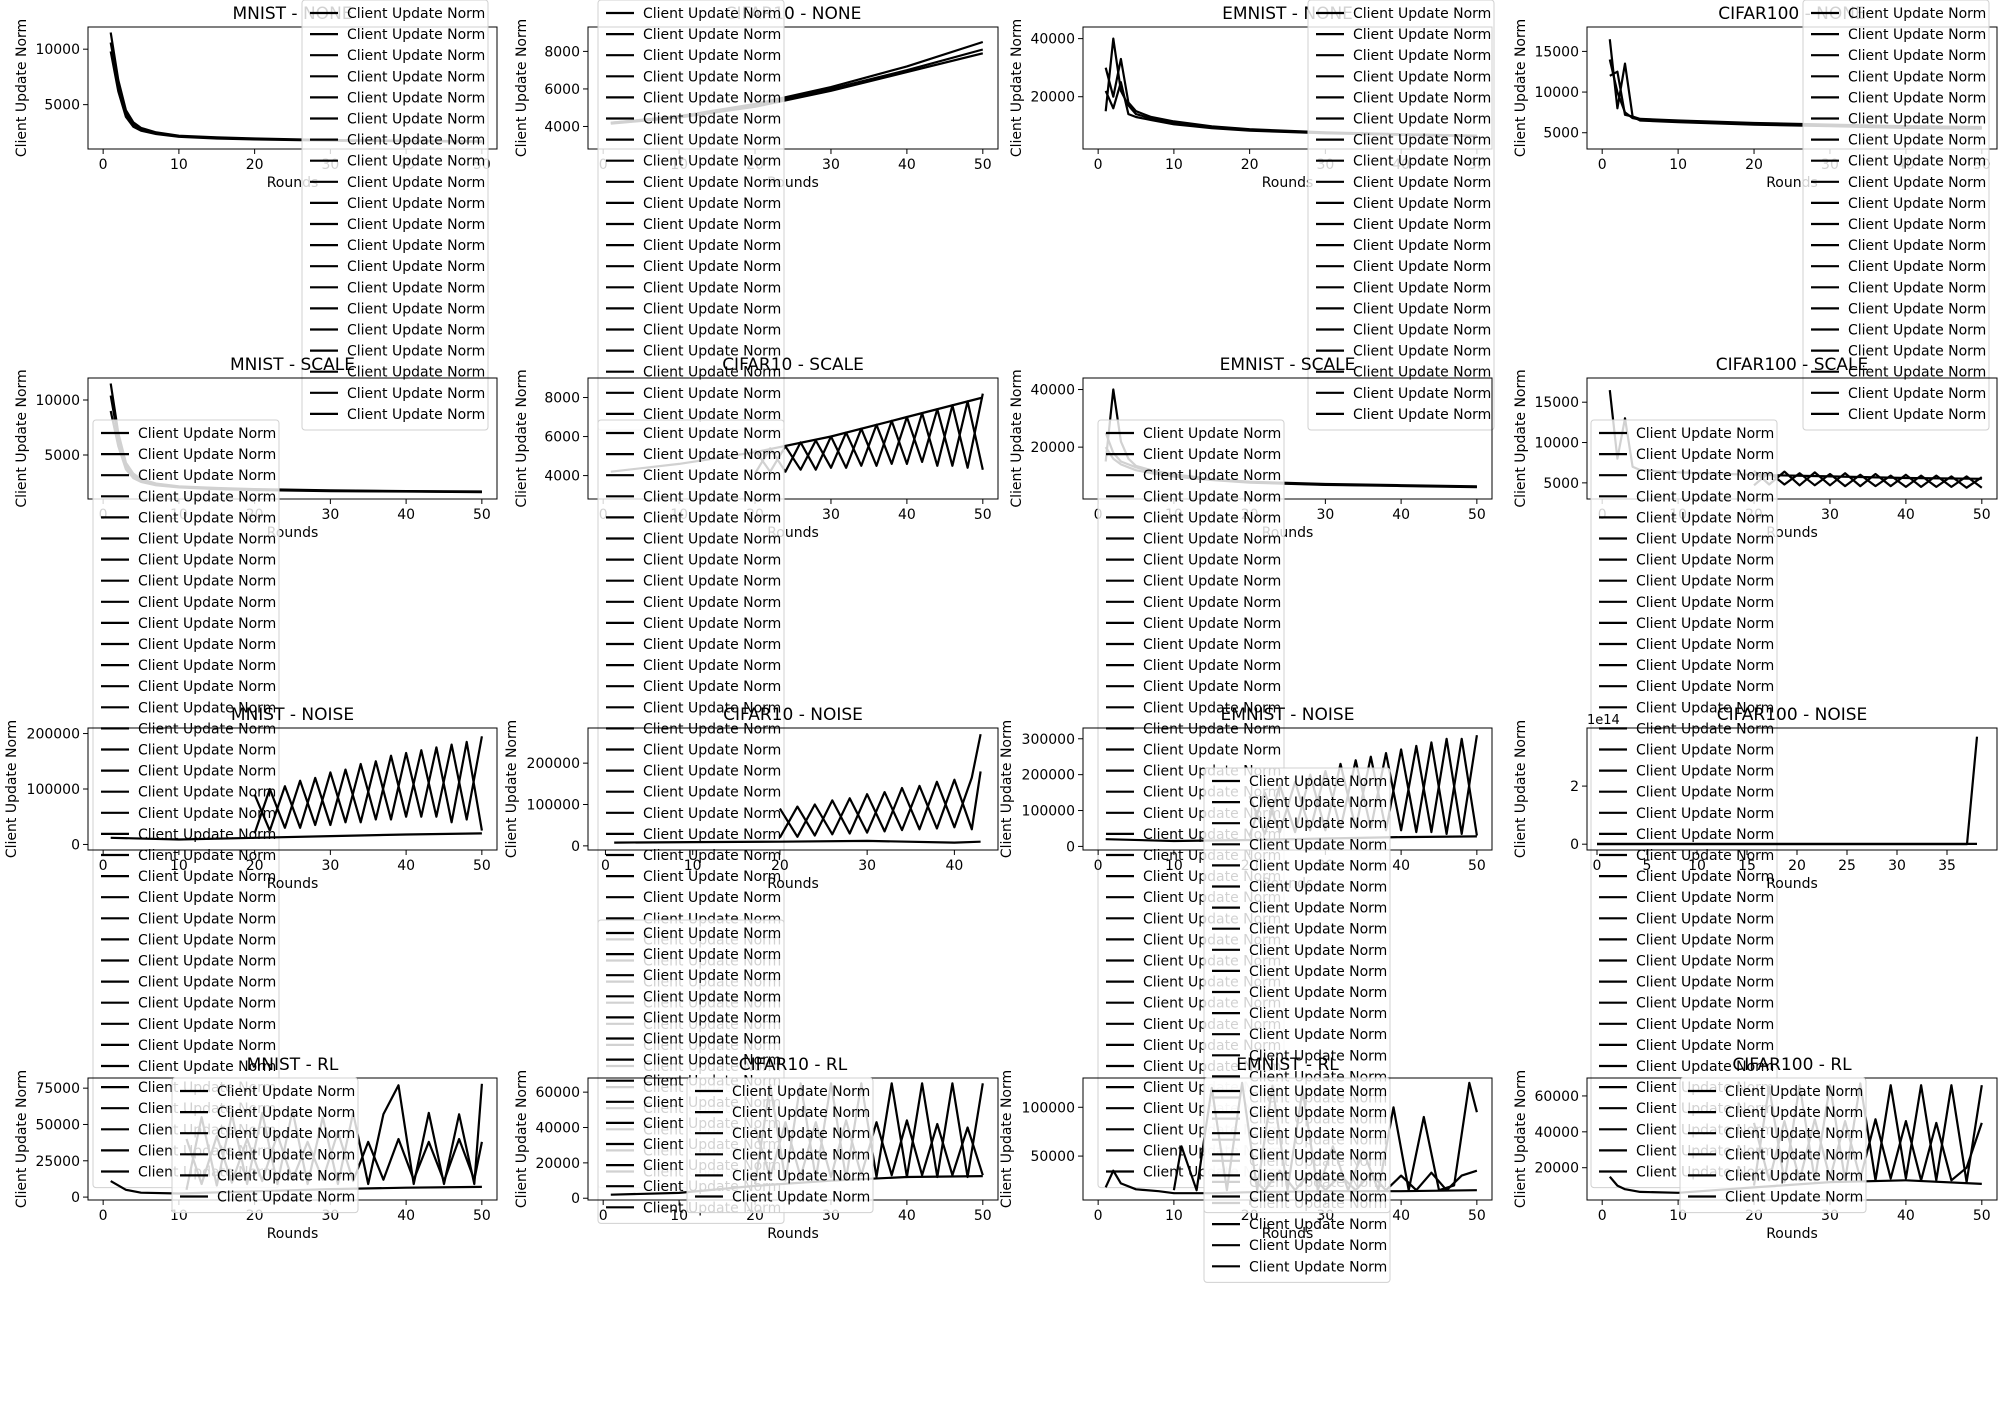 This screenshot has width=2000, height=1404. Describe the element at coordinates (1847, 866) in the screenshot. I see `x-tick-label: 25` at that location.